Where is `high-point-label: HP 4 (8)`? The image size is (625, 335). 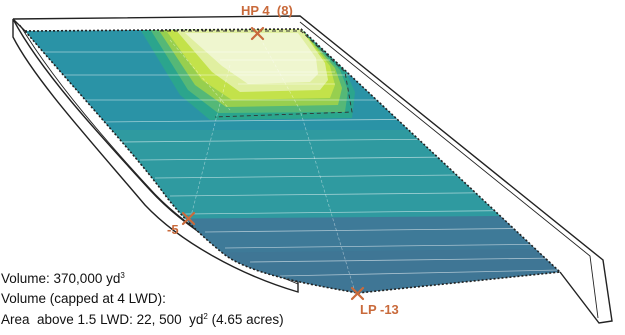
high-point-label: HP 4 (8) is located at coordinates (267, 10).